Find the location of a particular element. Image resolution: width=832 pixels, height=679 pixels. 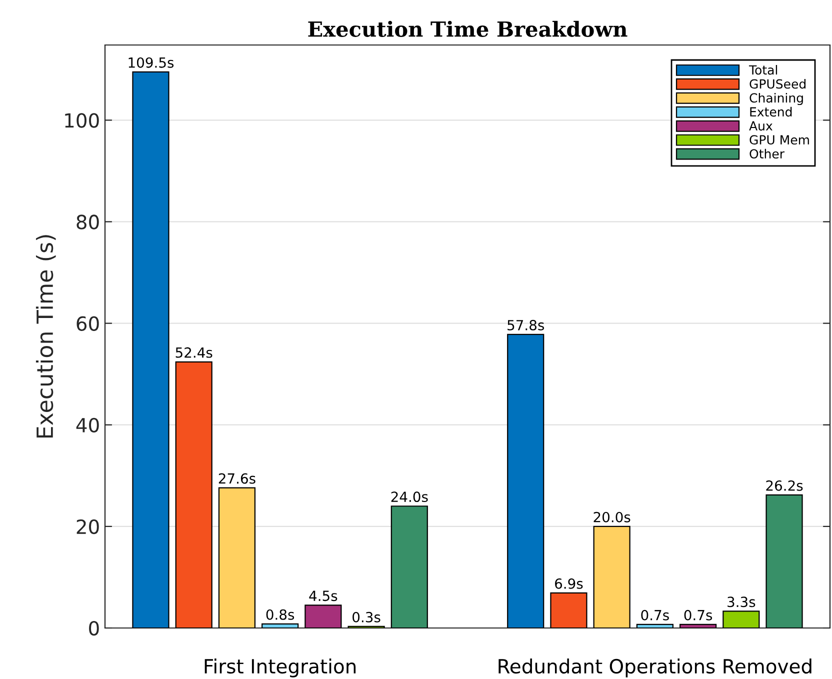

x-tick-label: First Integration is located at coordinates (280, 668).